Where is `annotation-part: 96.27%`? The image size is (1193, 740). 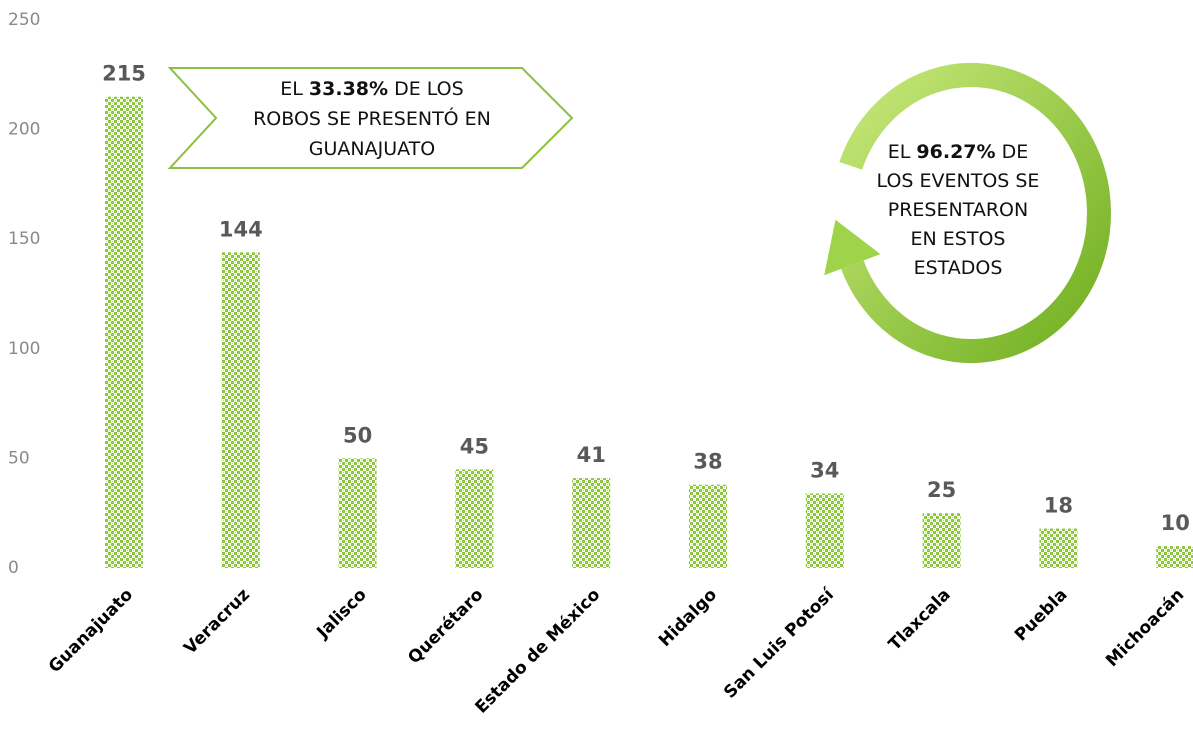
annotation-part: 96.27% is located at coordinates (955, 152).